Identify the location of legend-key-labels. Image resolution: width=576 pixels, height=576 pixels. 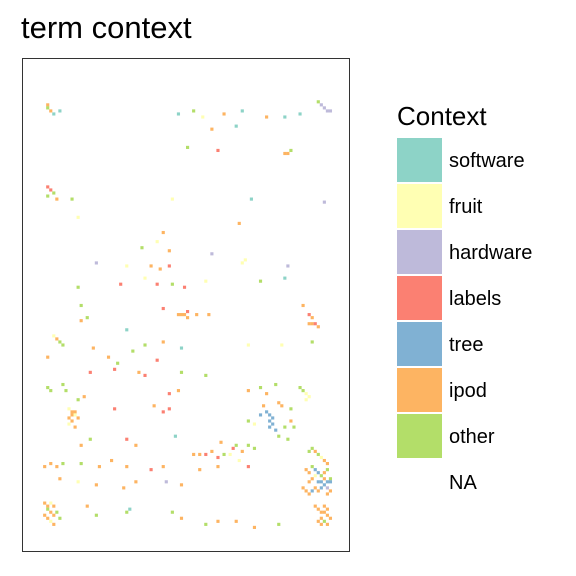
(419, 298).